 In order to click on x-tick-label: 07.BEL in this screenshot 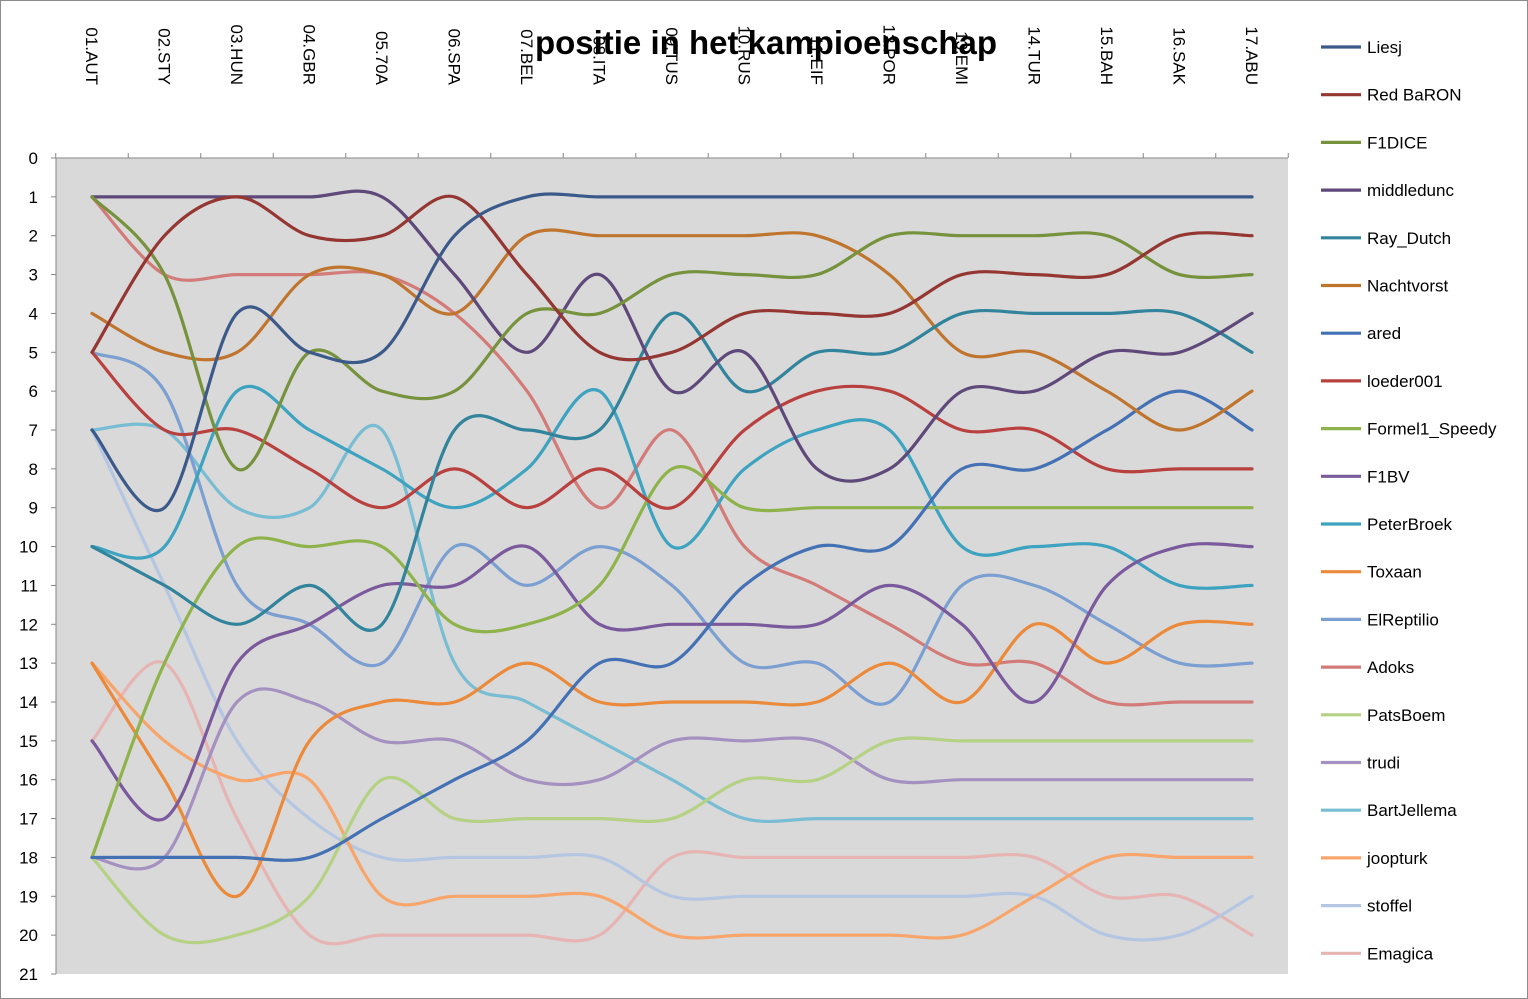, I will do `click(526, 57)`.